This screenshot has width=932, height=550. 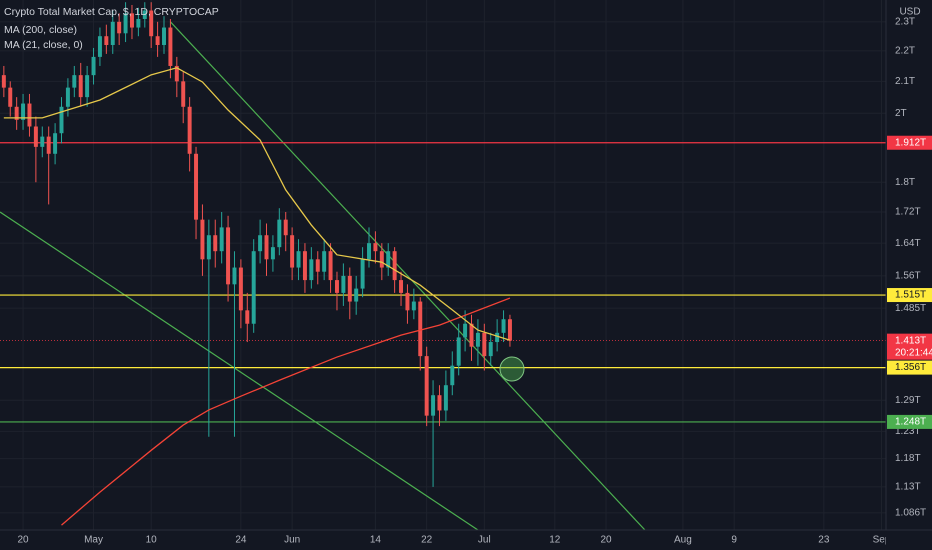 What do you see at coordinates (910, 513) in the screenshot?
I see `y-tick-label: 1.086T` at bounding box center [910, 513].